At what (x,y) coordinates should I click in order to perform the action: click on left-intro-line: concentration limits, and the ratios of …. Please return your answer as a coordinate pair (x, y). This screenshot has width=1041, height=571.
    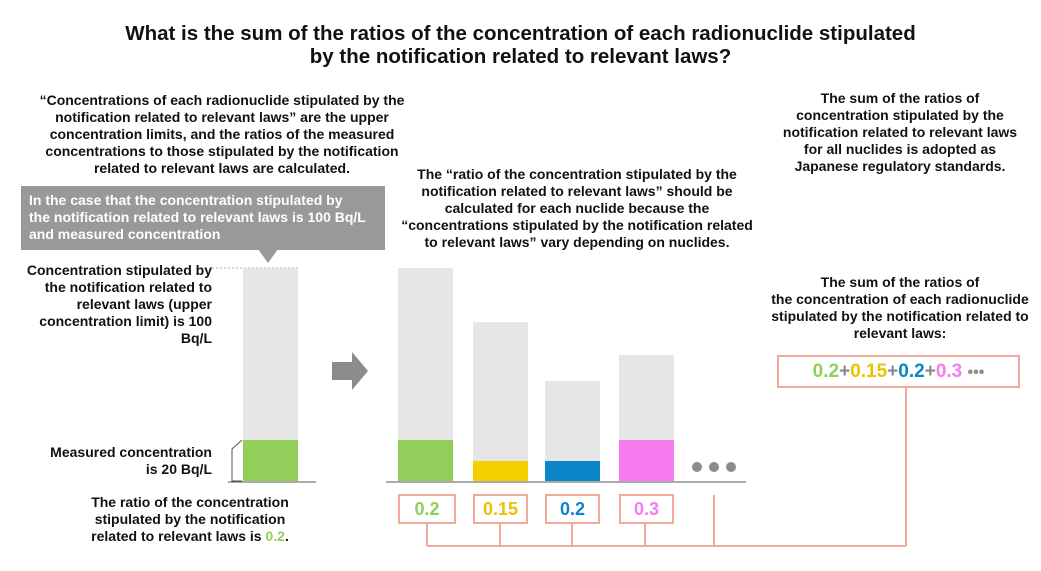
    Looking at the image, I should click on (222, 134).